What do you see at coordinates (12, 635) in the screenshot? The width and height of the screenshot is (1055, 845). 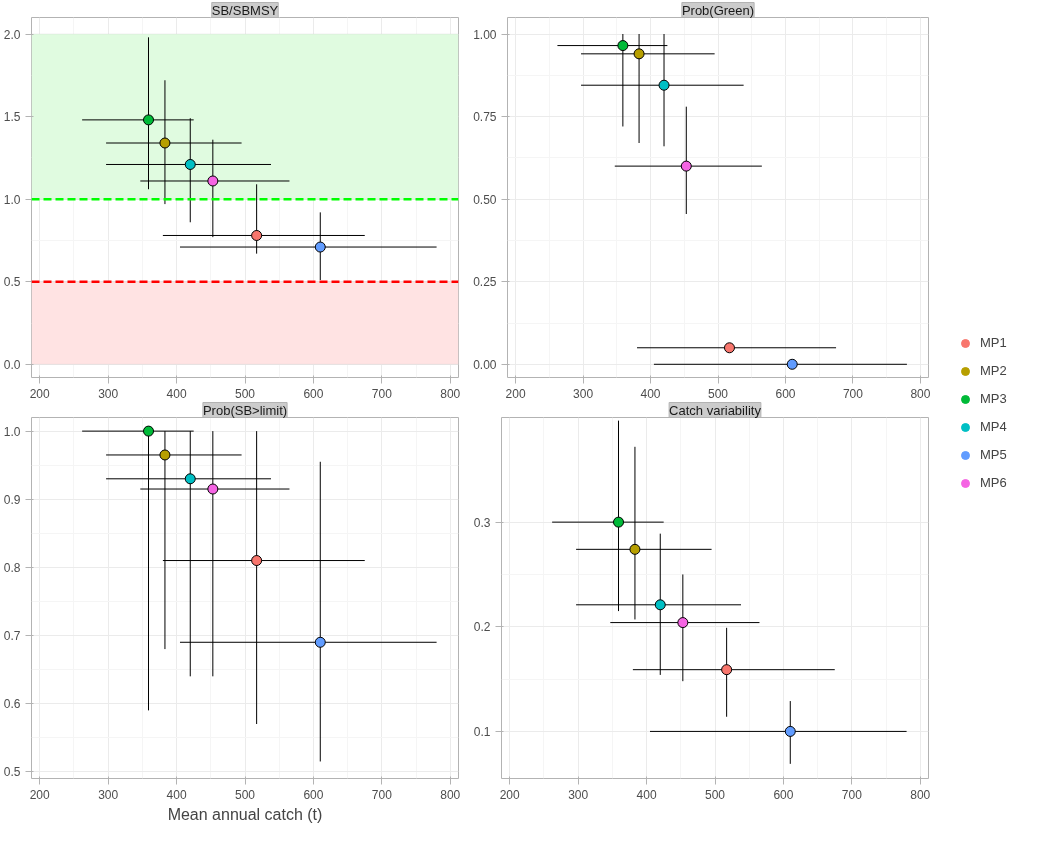 I see `y-tick-label: 0.7` at bounding box center [12, 635].